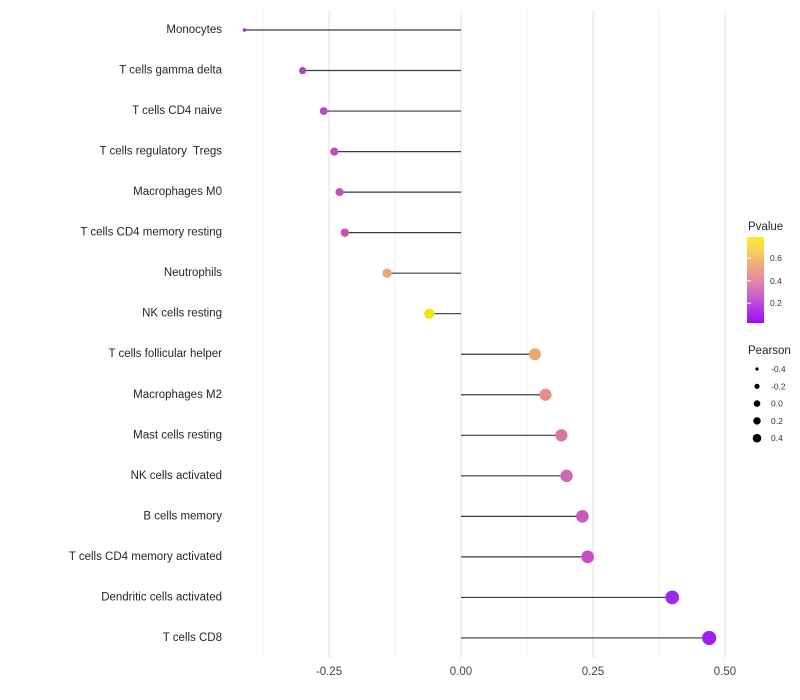  What do you see at coordinates (765, 227) in the screenshot?
I see `legend-pvalue-title: Pvalue` at bounding box center [765, 227].